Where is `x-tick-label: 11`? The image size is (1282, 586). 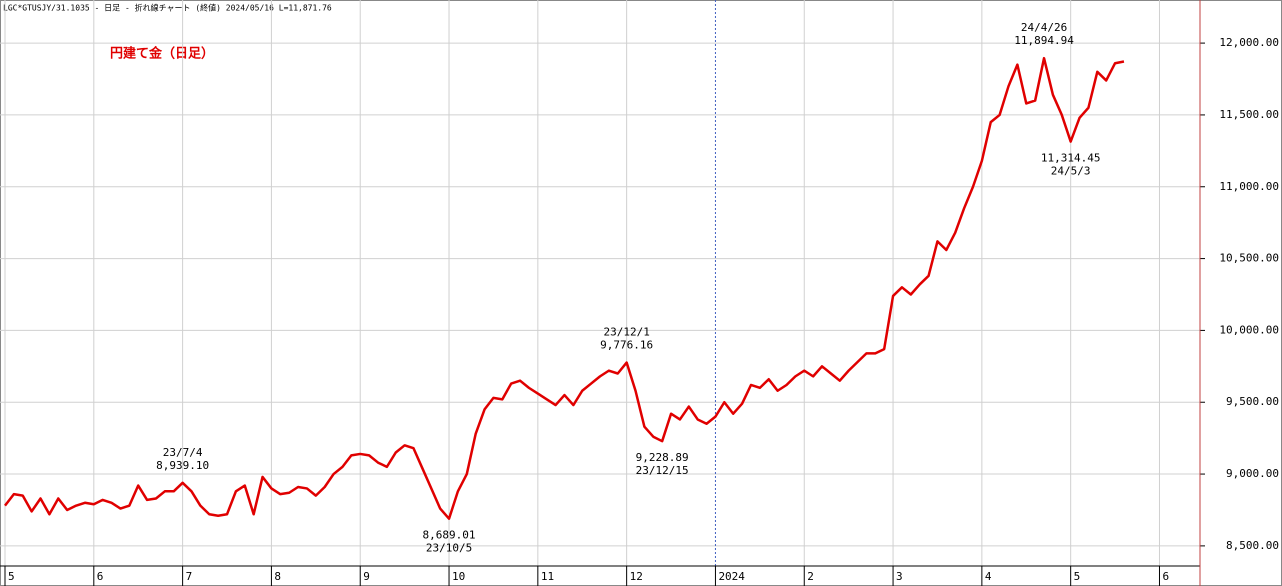 x-tick-label: 11 is located at coordinates (547, 576).